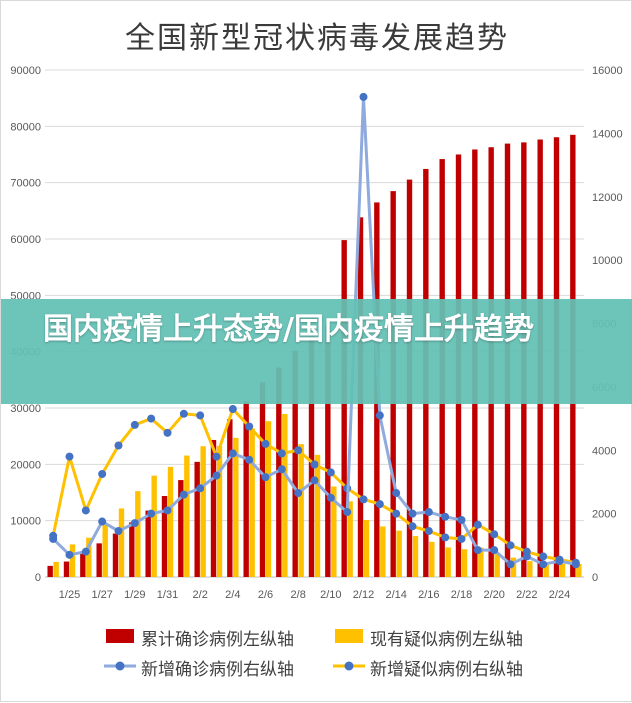  Describe the element at coordinates (134, 595) in the screenshot. I see `x-tick-label: 1/29` at that location.